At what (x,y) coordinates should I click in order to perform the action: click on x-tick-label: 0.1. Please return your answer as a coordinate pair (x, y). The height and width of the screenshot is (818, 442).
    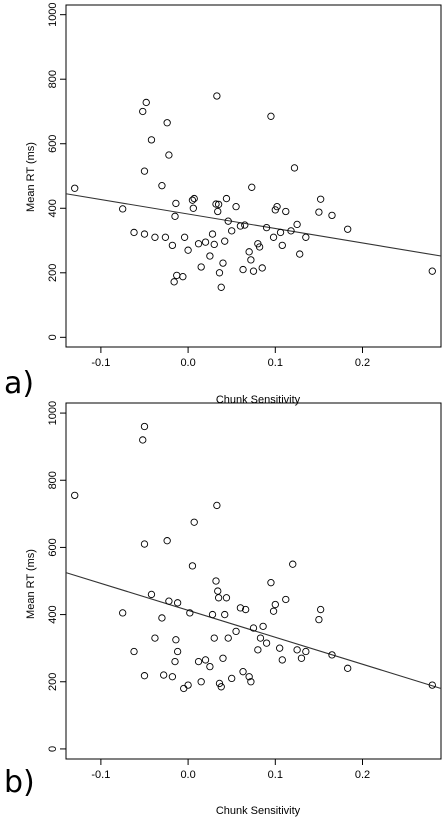
    Looking at the image, I should click on (275, 363).